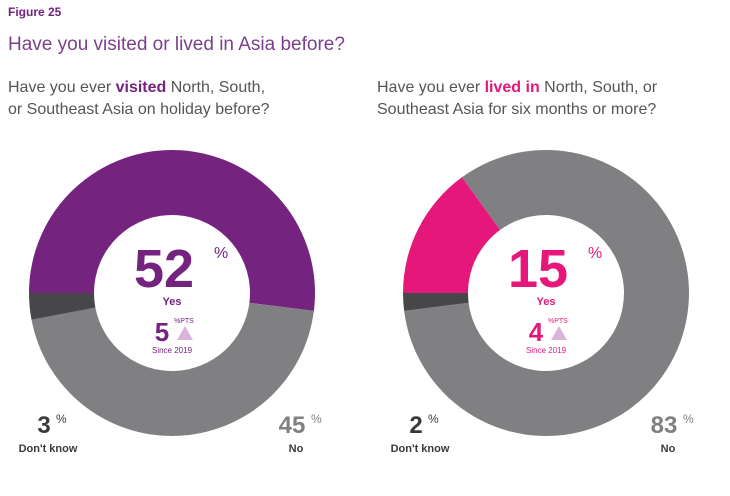 This screenshot has height=496, width=730. Describe the element at coordinates (35, 12) in the screenshot. I see `figure-label: Figure 25` at that location.